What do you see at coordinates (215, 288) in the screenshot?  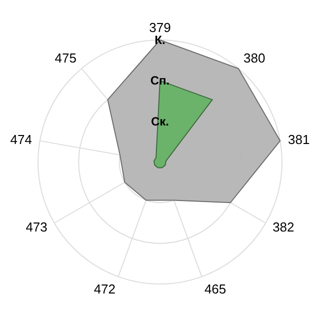 I see `spoke-label: 465` at bounding box center [215, 288].